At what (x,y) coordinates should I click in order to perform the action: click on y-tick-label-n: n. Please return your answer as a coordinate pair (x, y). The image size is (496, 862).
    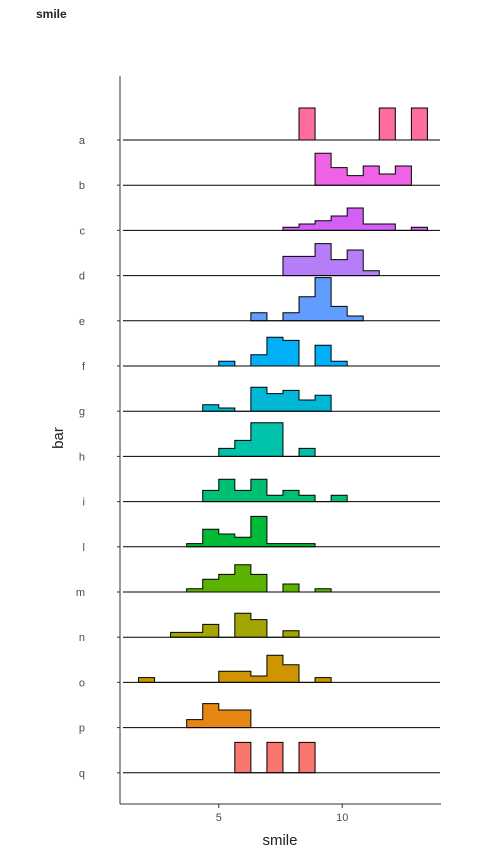
    Looking at the image, I should click on (82, 638).